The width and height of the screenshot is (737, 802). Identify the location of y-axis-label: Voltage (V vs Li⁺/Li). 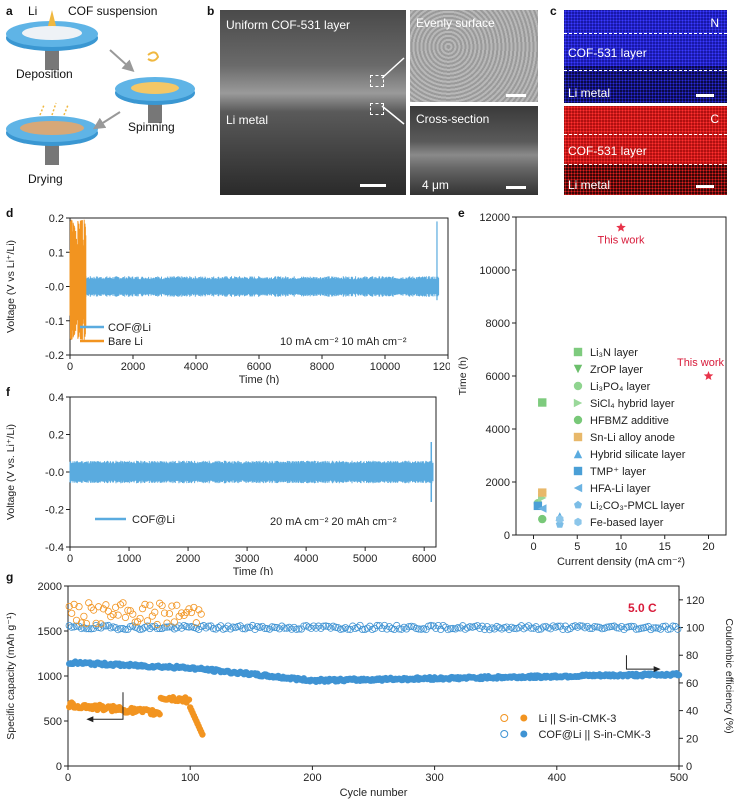
(11, 286).